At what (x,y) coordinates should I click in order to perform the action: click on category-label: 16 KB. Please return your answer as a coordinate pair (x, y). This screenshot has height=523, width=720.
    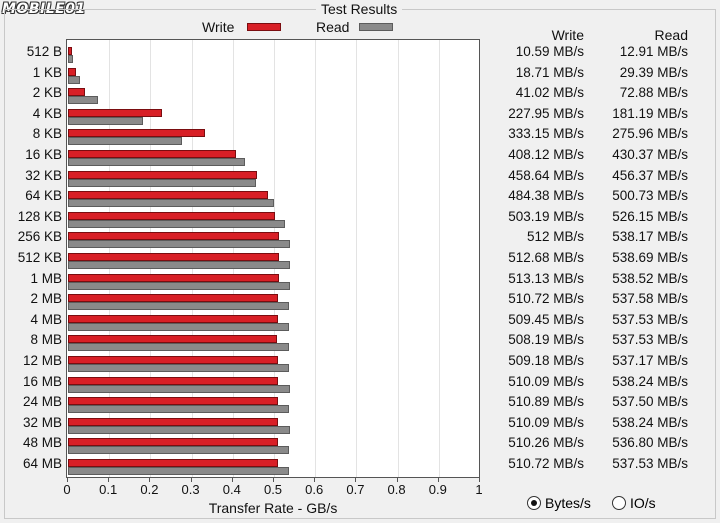
    Looking at the image, I should click on (43, 154).